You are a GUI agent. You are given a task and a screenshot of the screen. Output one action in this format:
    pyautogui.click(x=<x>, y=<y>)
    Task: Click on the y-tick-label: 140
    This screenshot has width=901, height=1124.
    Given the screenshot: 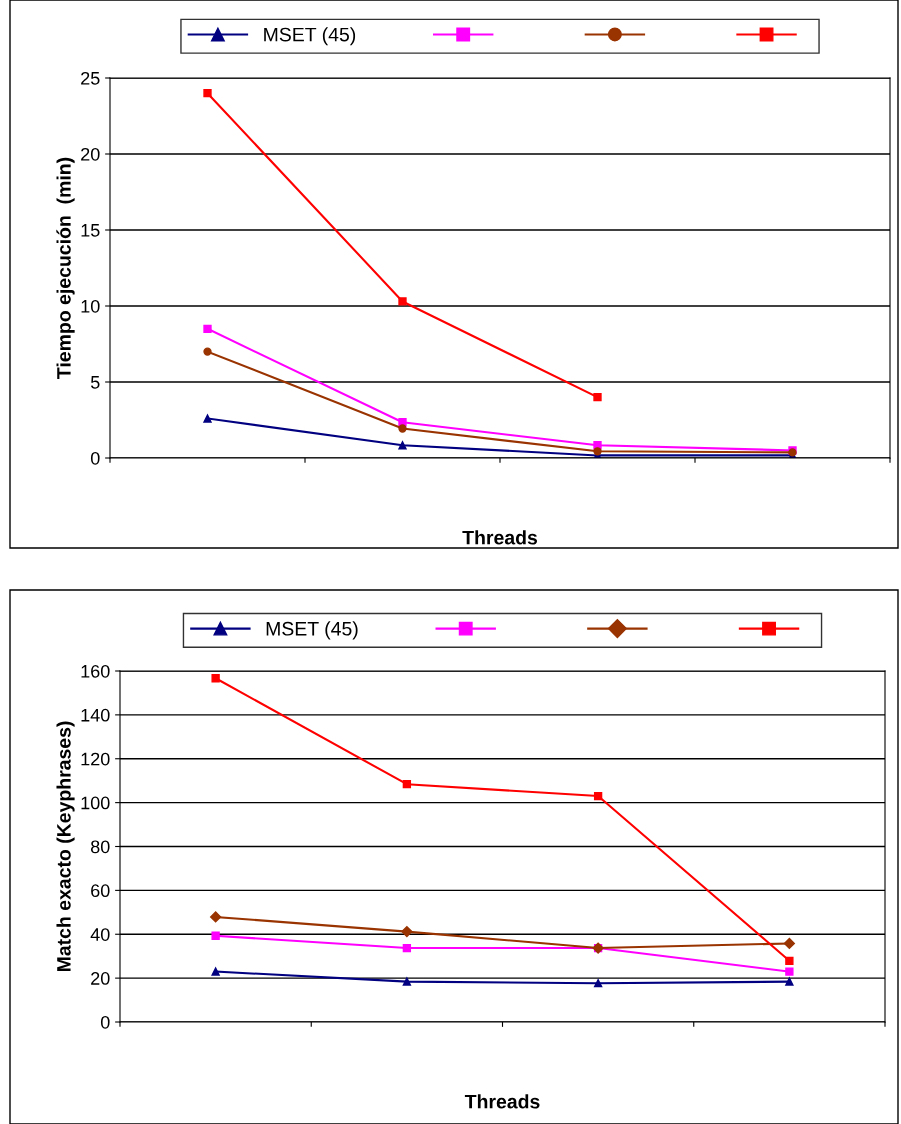 What is the action you would take?
    pyautogui.click(x=95, y=715)
    